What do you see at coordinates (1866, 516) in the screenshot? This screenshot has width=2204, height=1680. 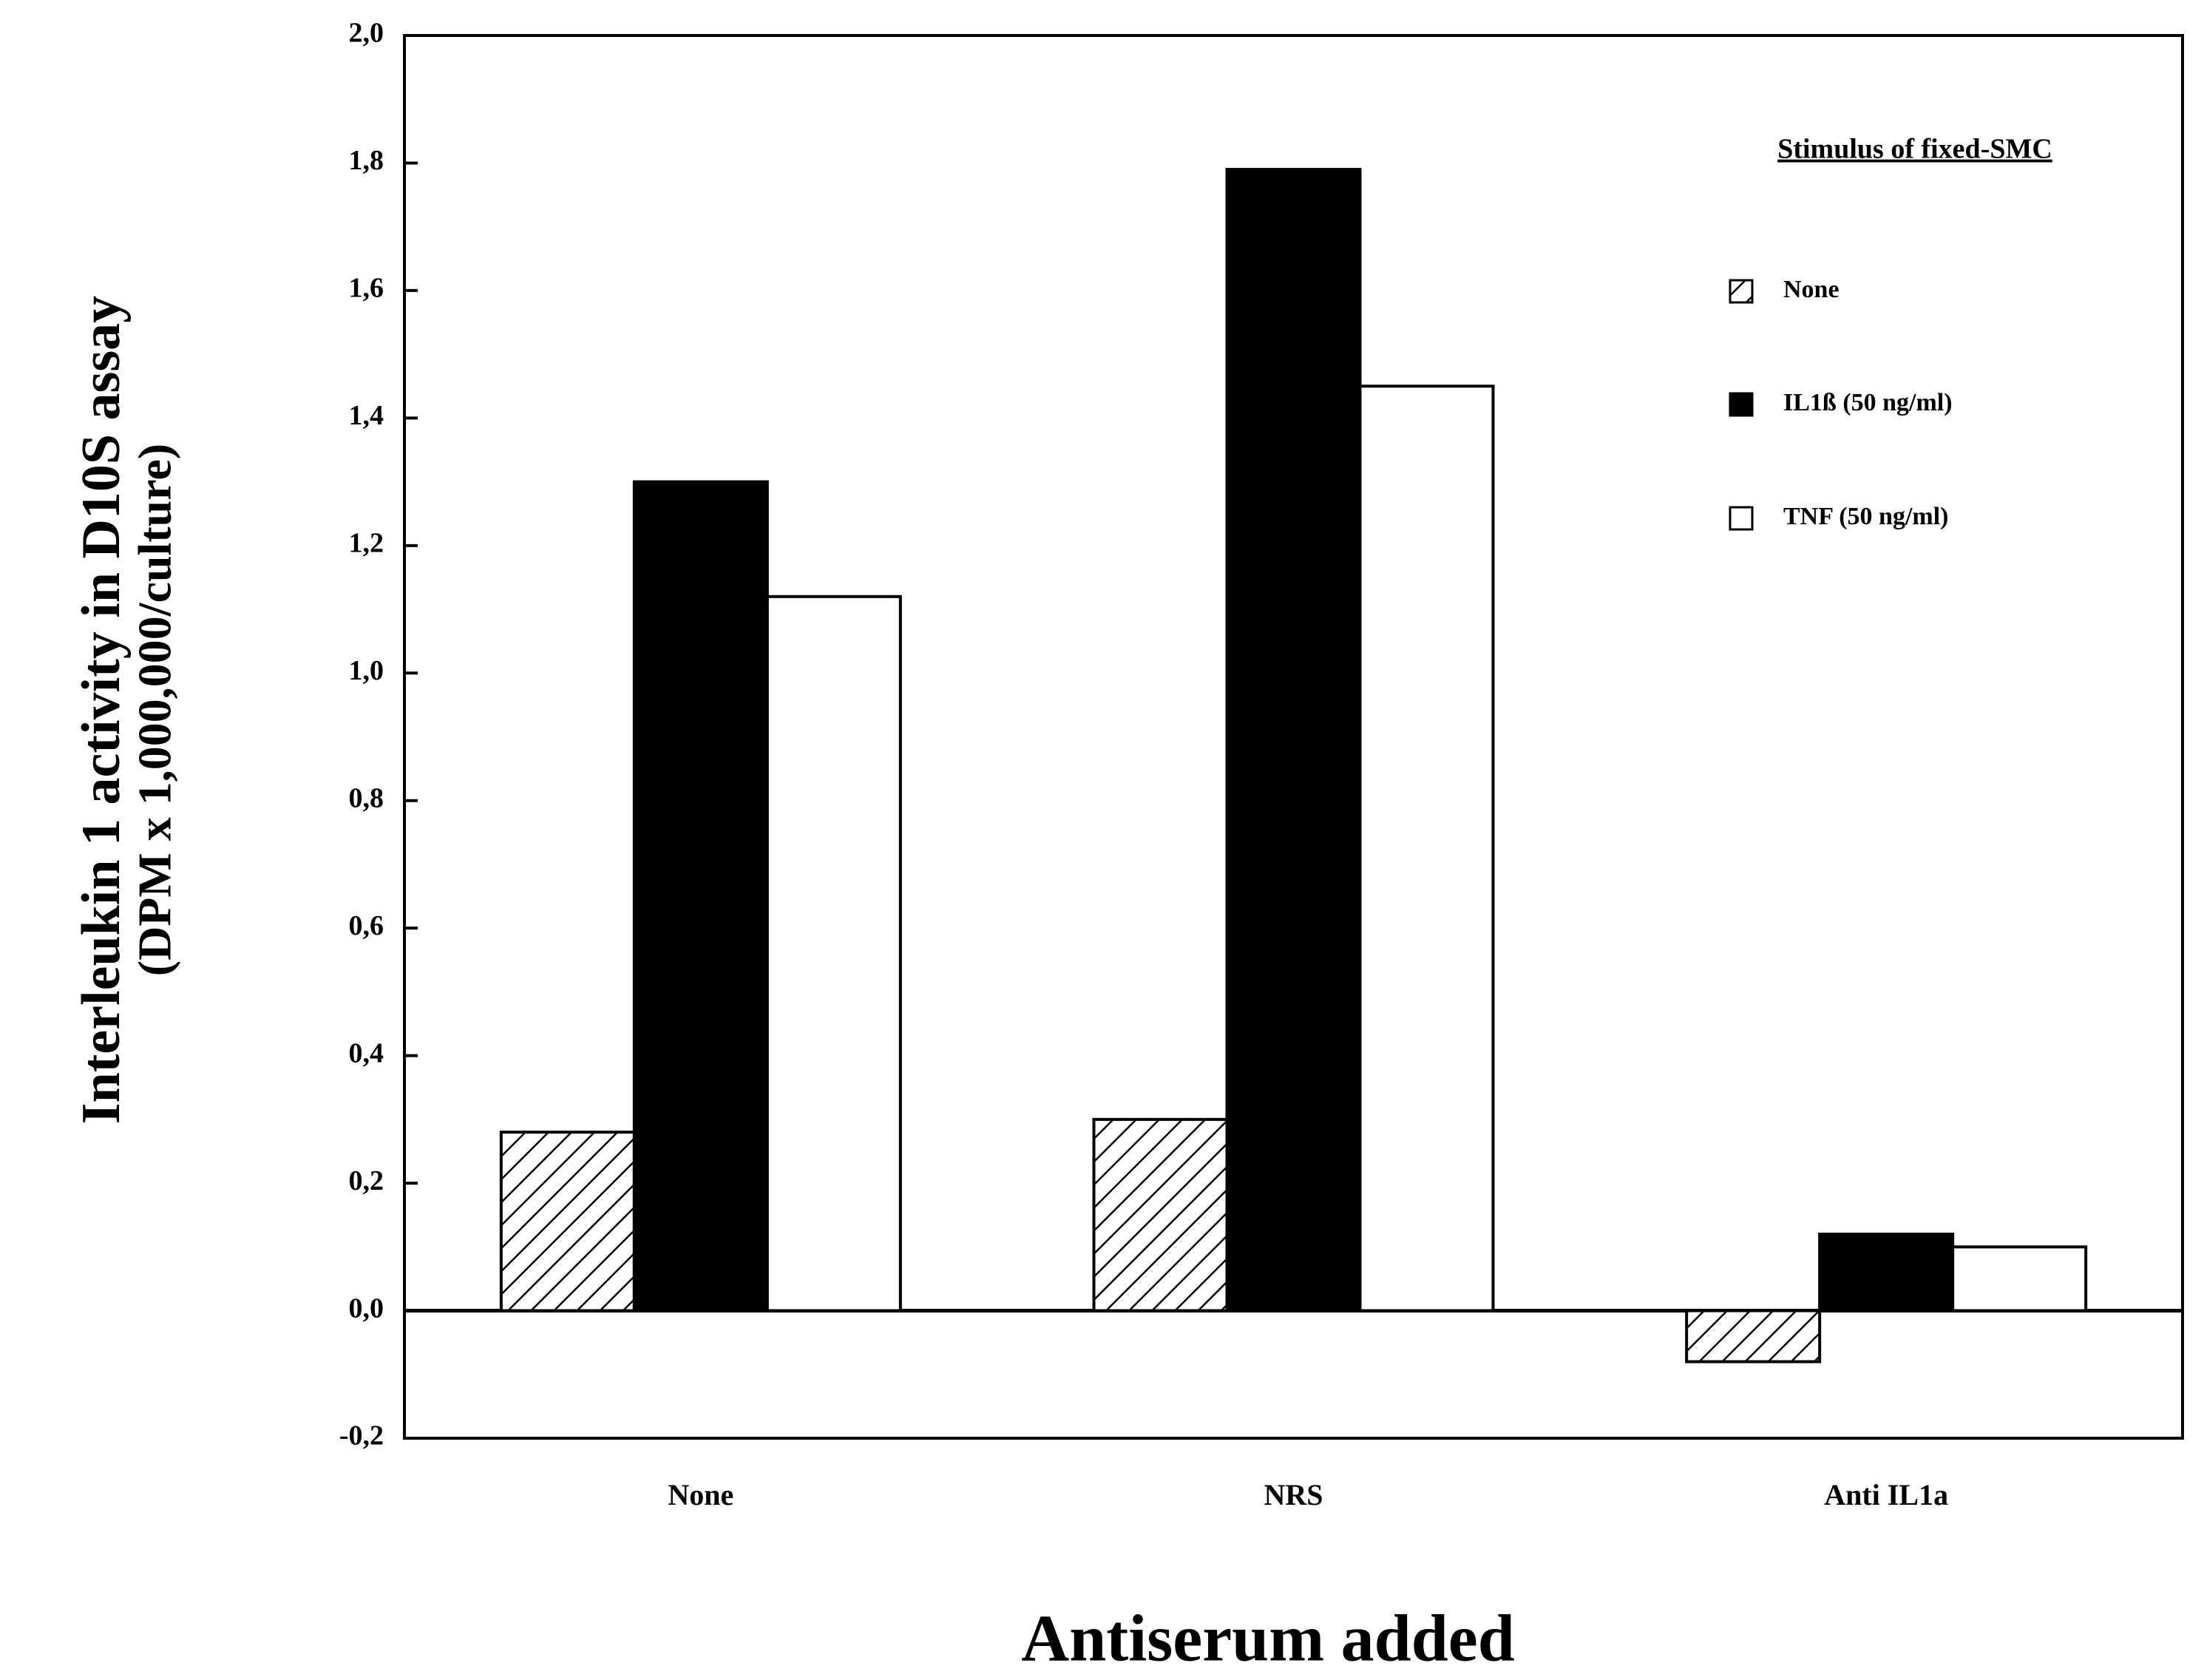 I see `legend-label: TNF (50 ng/ml)` at bounding box center [1866, 516].